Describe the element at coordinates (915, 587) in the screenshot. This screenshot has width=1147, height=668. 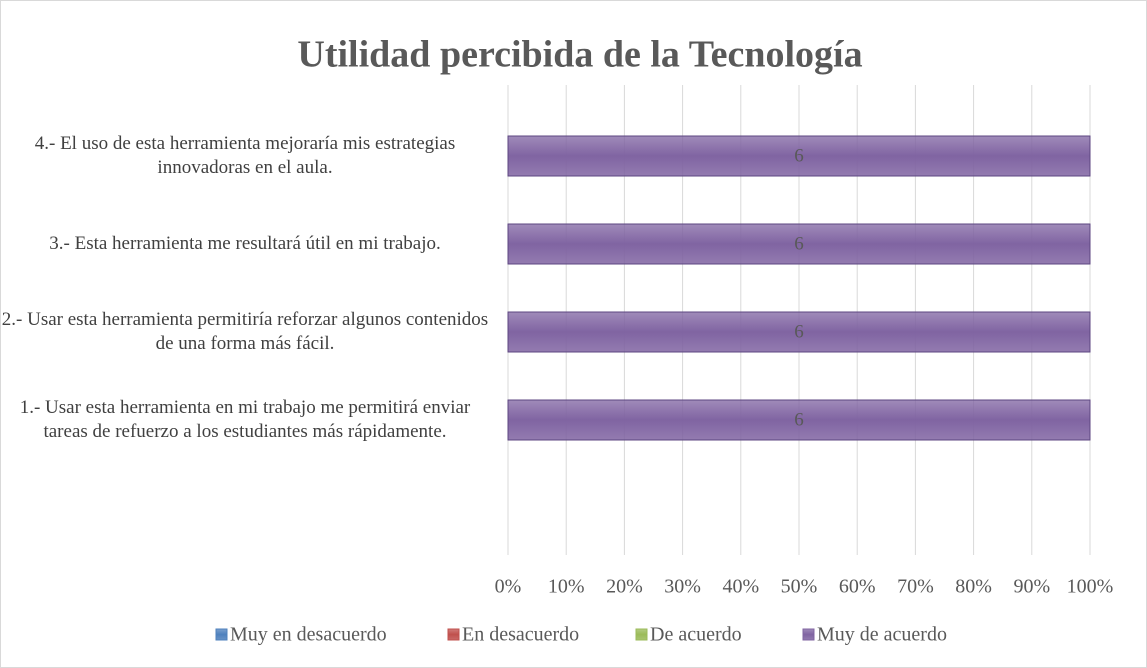
I see `x-tick-label: 70%` at that location.